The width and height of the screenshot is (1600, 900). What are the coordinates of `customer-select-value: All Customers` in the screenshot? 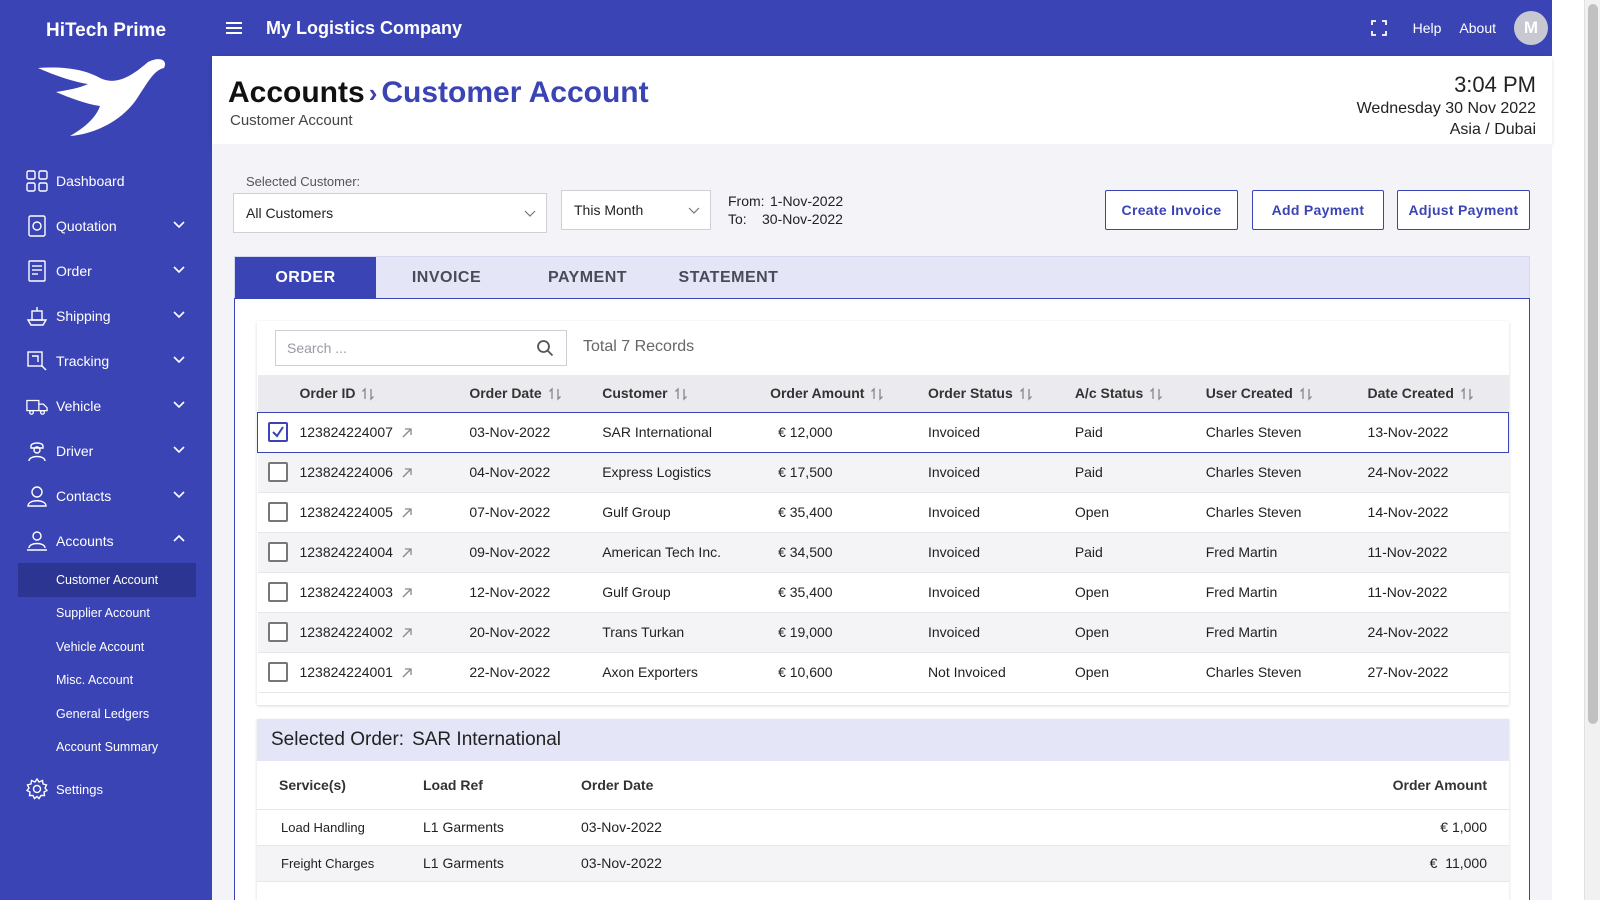 It's located at (290, 213).